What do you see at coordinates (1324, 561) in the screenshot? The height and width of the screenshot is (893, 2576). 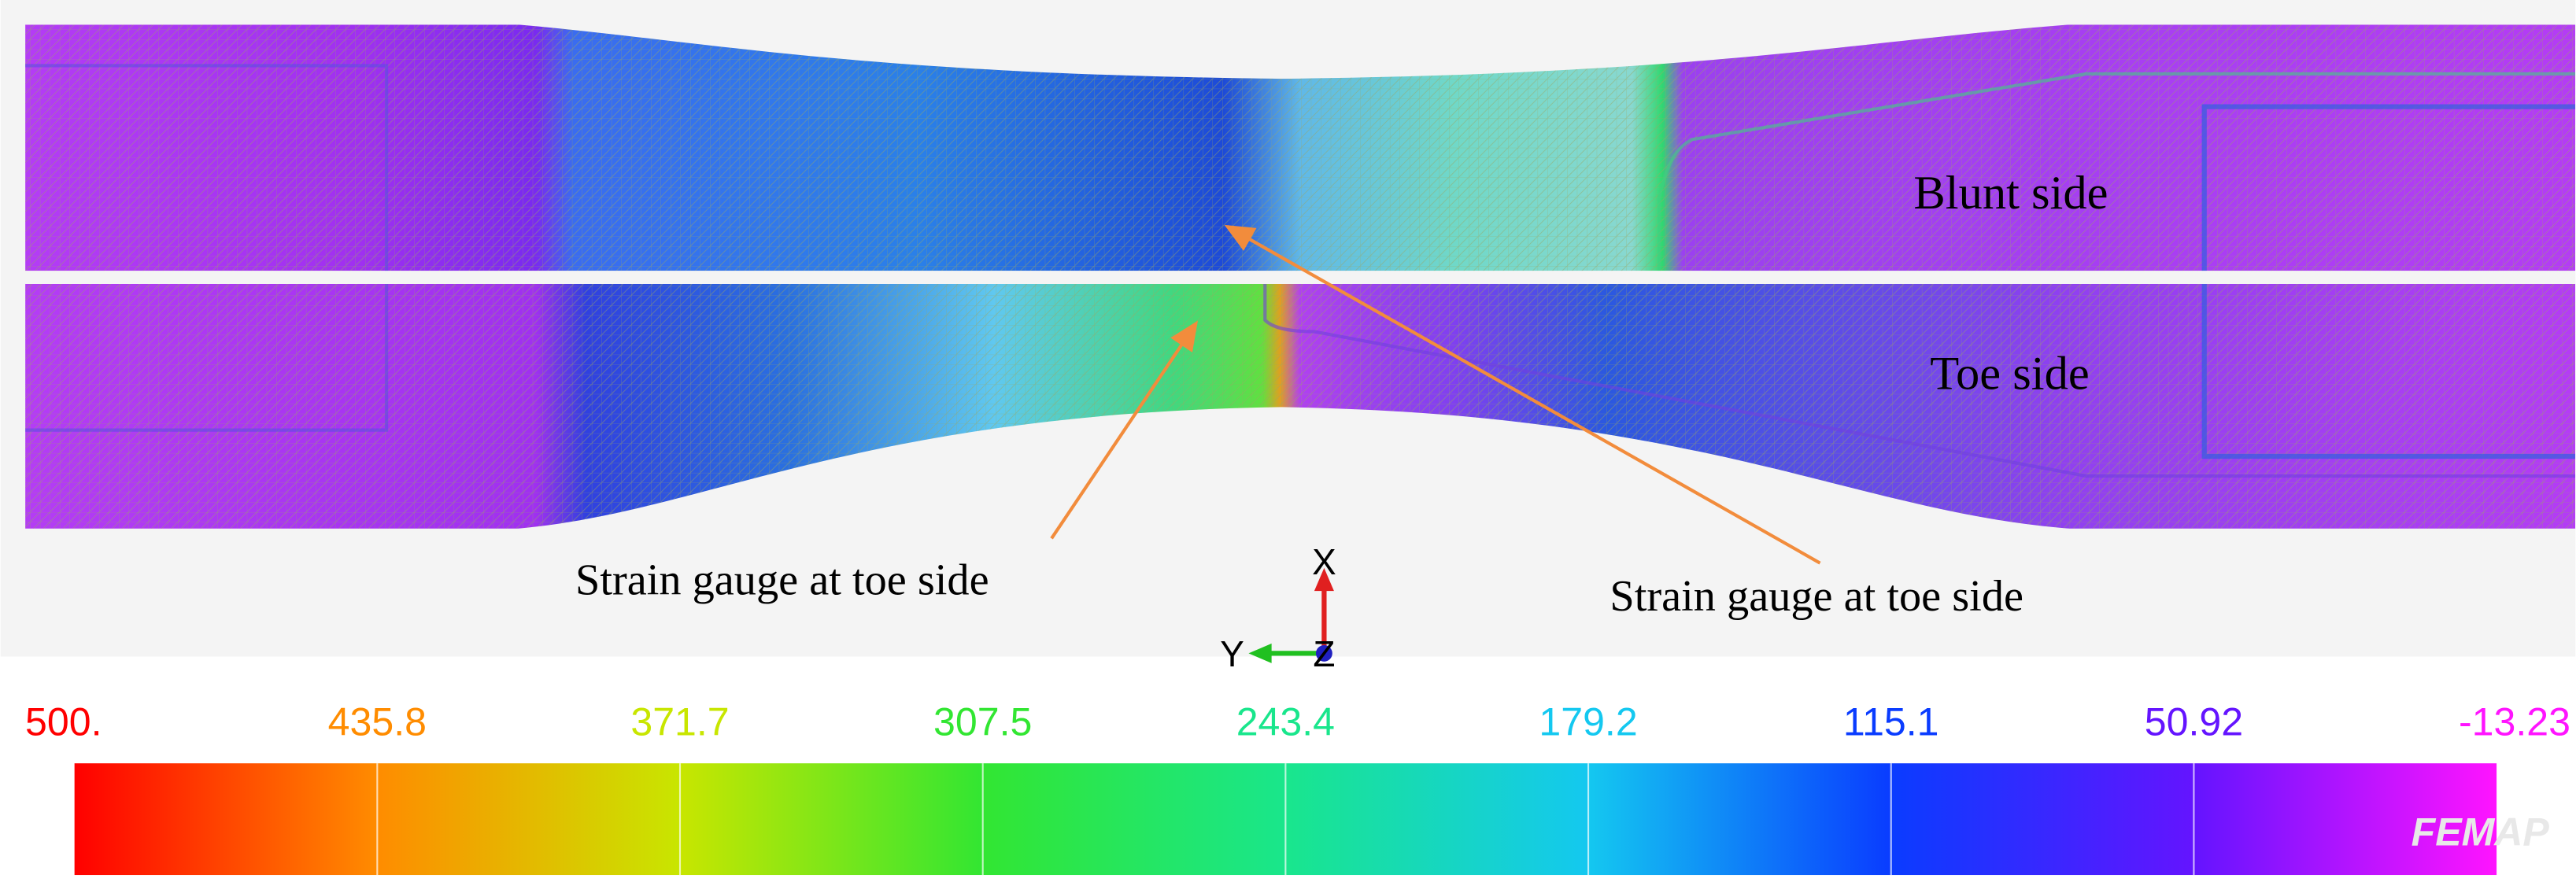 I see `axis-label: X` at bounding box center [1324, 561].